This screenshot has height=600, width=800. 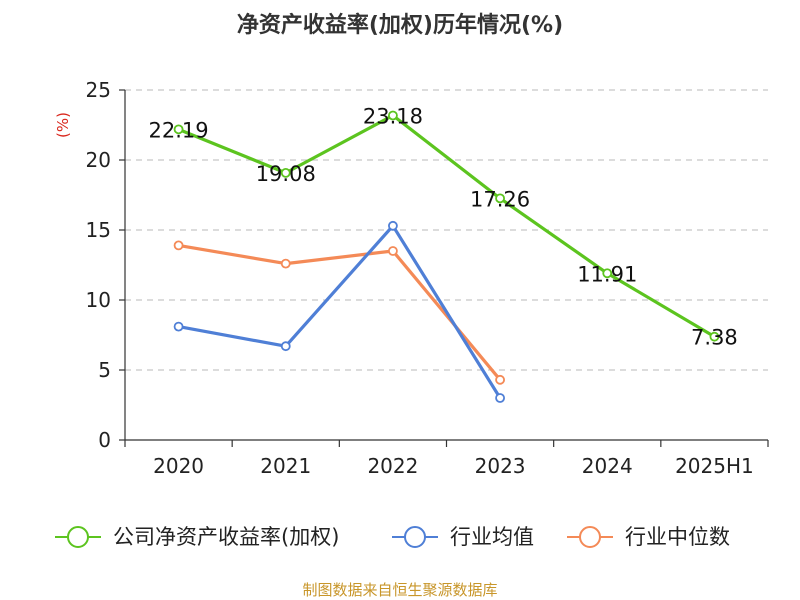 I want to click on y-tick-label: 20, so click(x=98, y=160).